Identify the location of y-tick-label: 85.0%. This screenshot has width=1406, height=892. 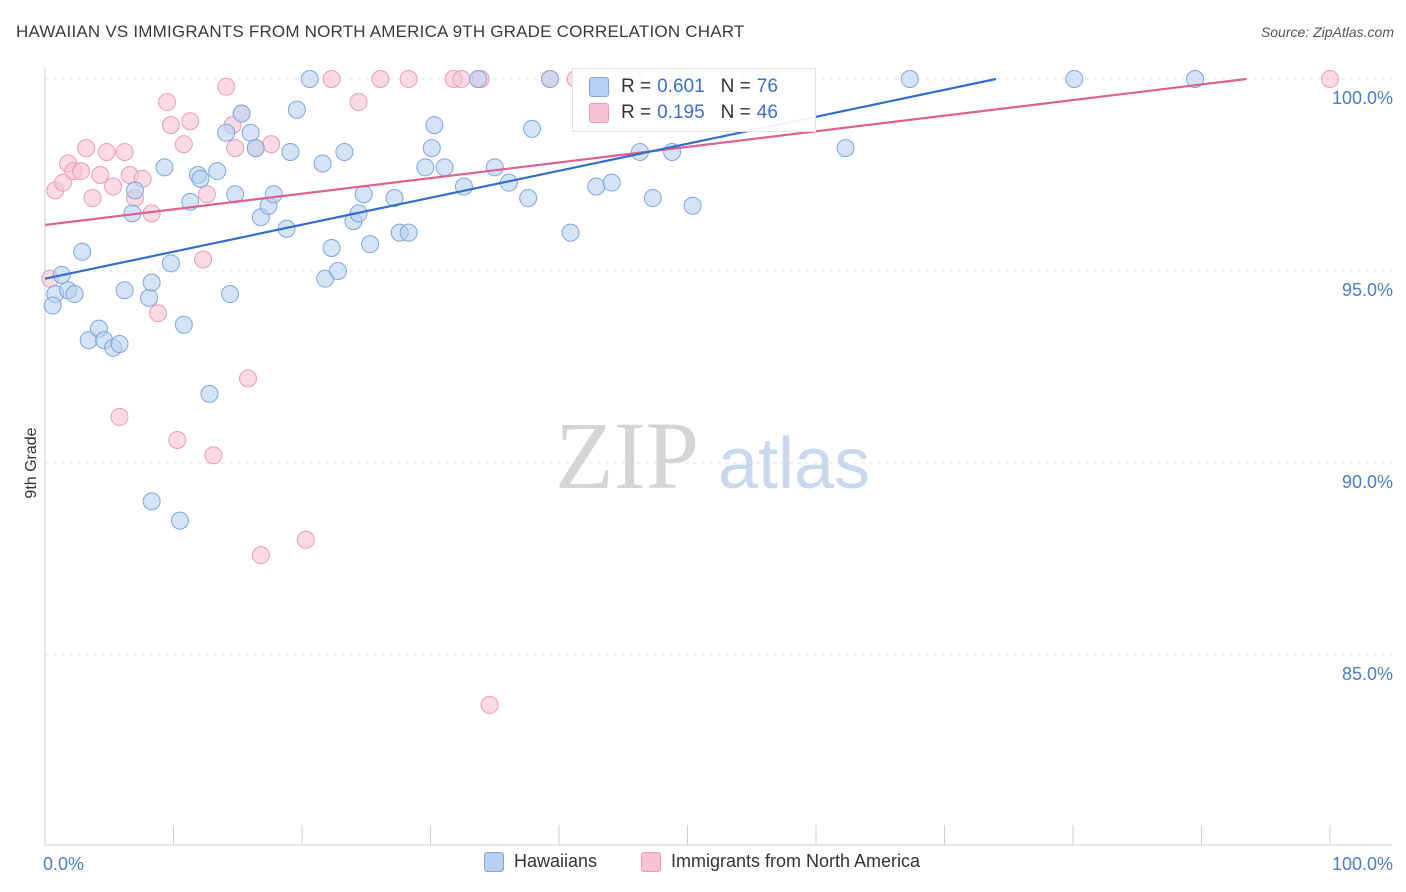
(1367, 674).